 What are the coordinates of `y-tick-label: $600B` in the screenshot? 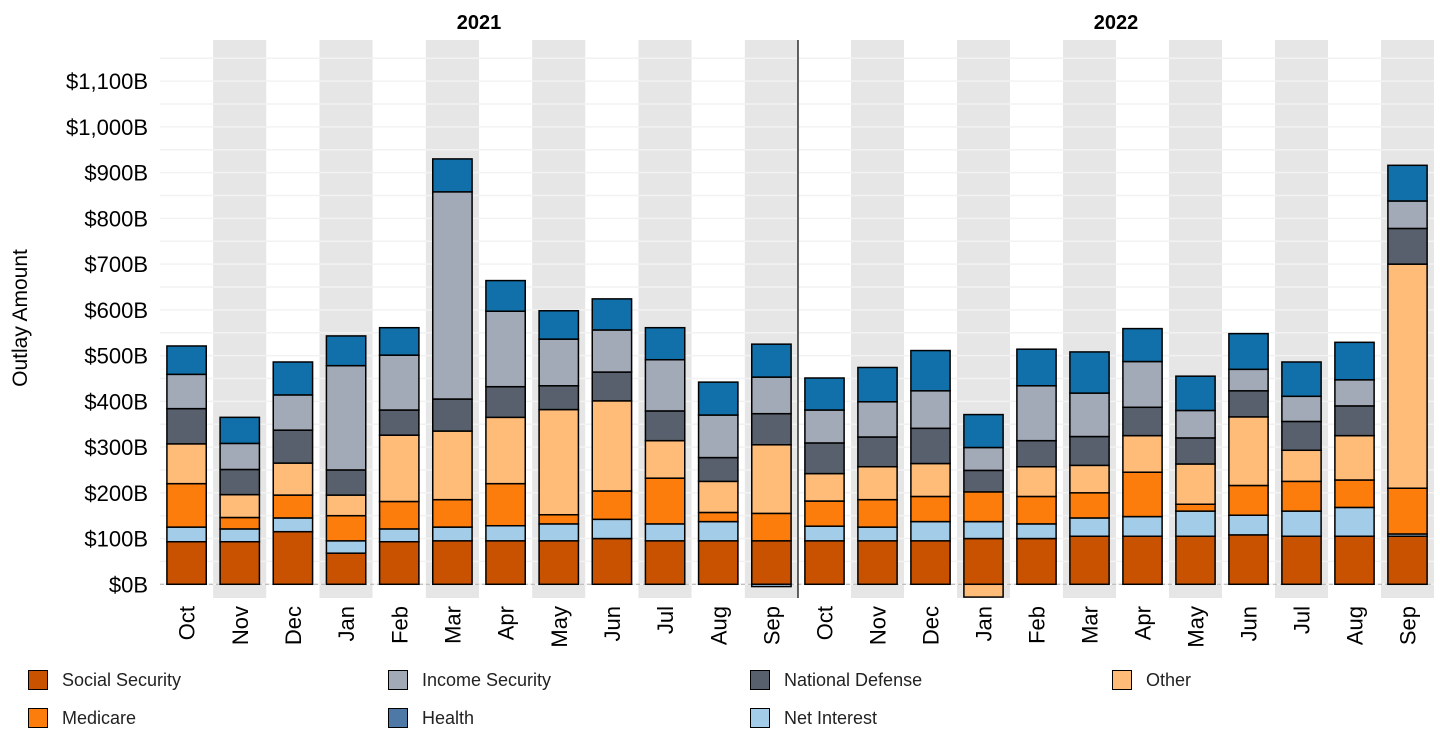 It's located at (116, 310).